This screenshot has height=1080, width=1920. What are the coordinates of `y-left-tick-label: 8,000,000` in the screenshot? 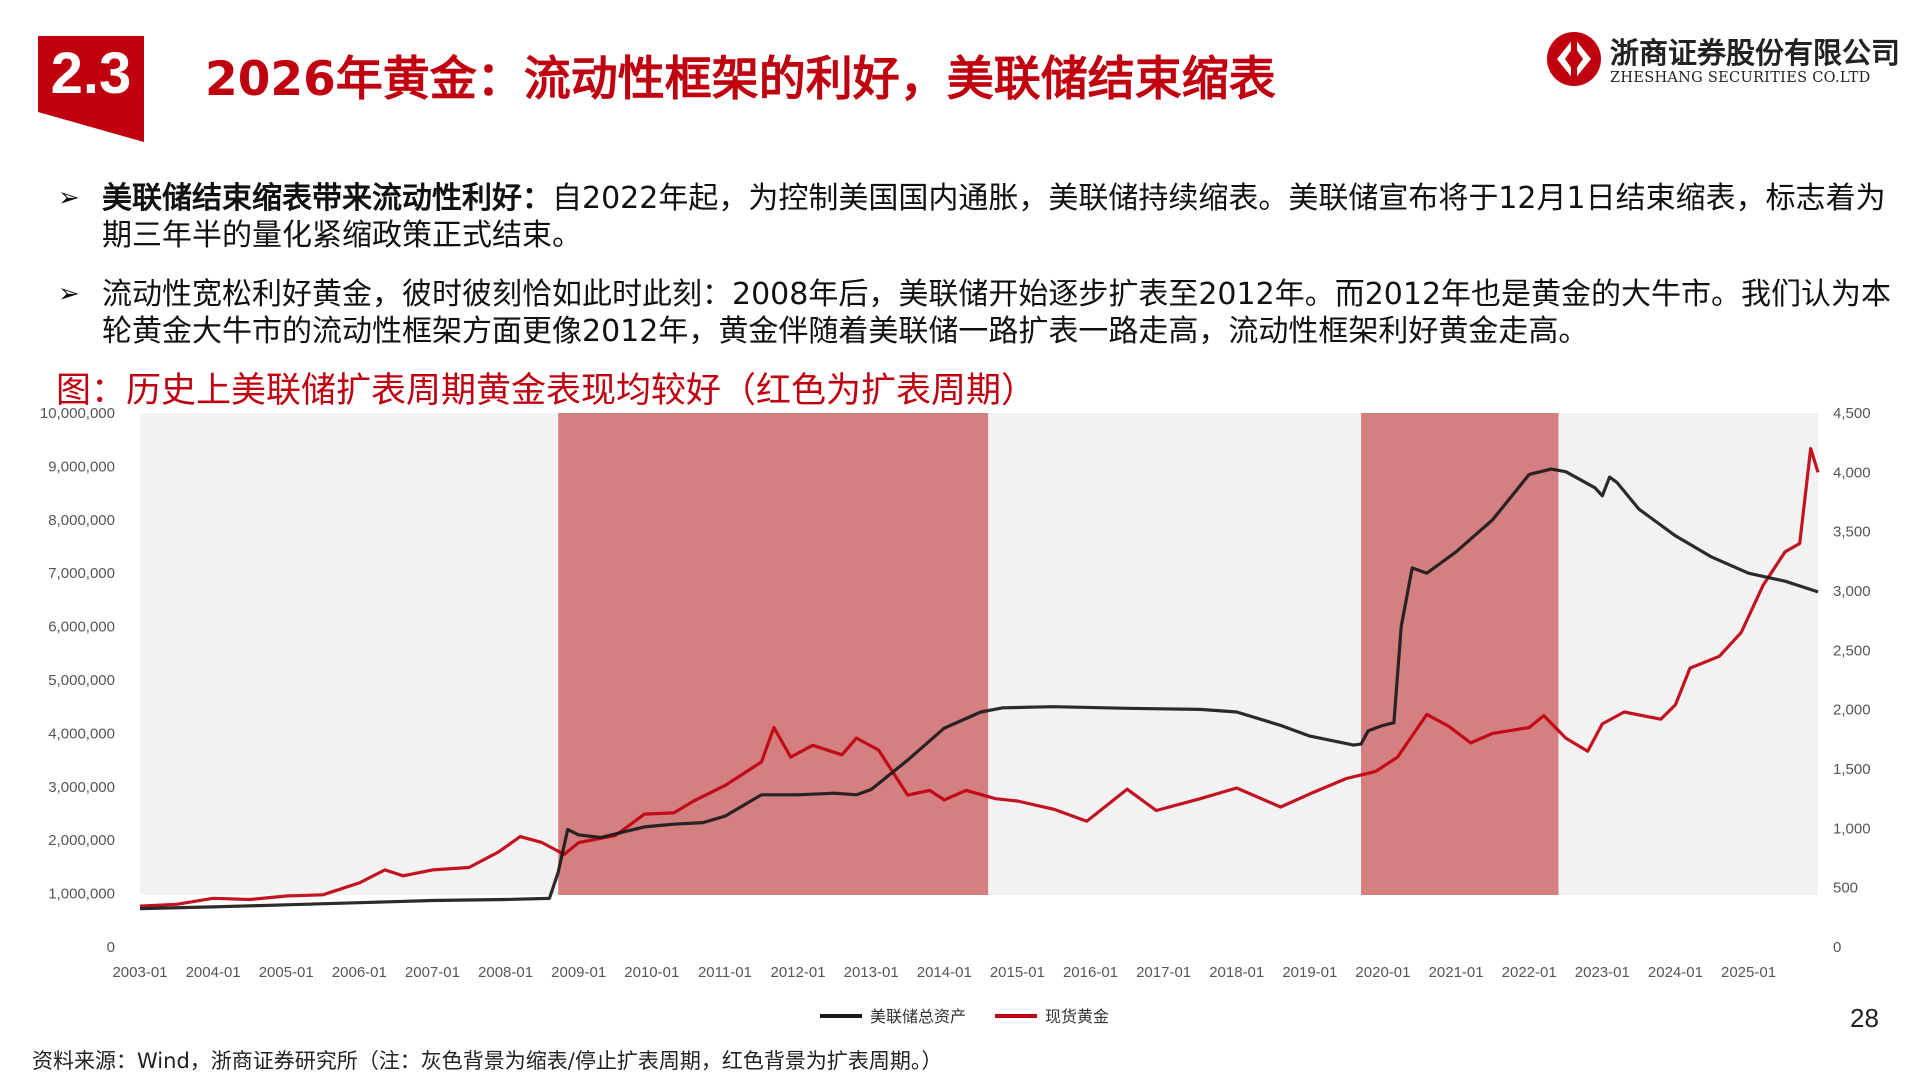 It's located at (81, 520).